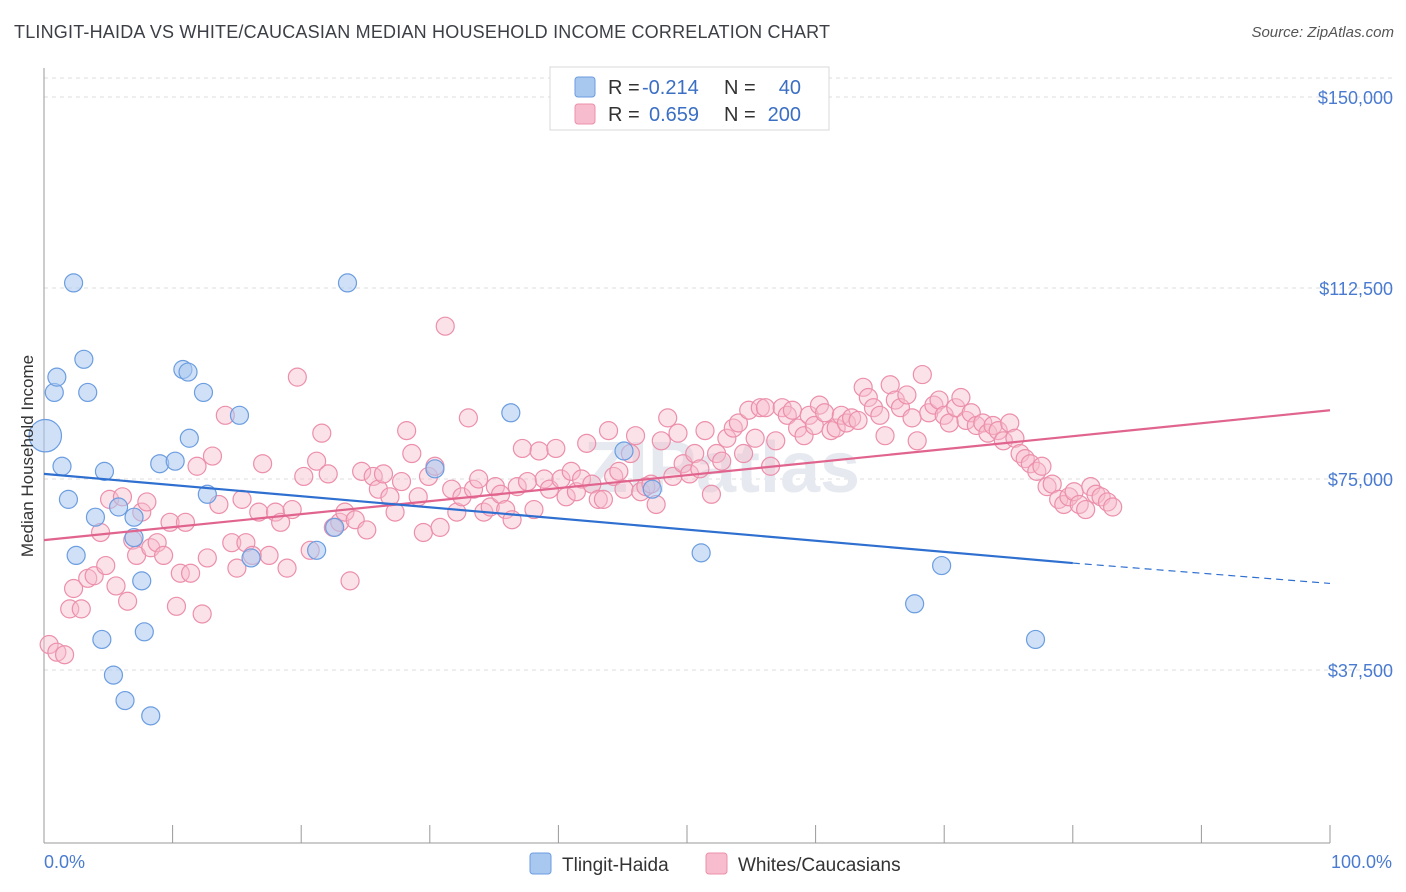 The width and height of the screenshot is (1406, 892). Describe the element at coordinates (540, 863) in the screenshot. I see `series-legend-swatch-tlingit-haida` at that location.